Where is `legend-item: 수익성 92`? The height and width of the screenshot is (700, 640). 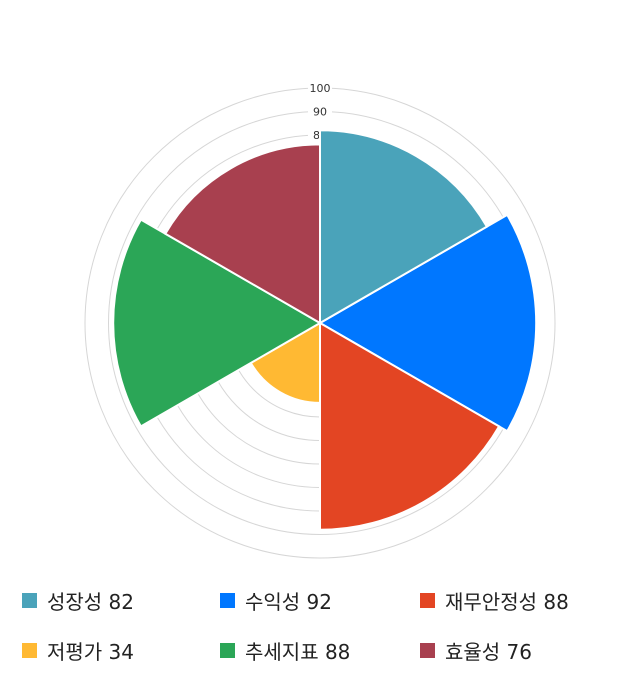 legend-item: 수익성 92 is located at coordinates (276, 600).